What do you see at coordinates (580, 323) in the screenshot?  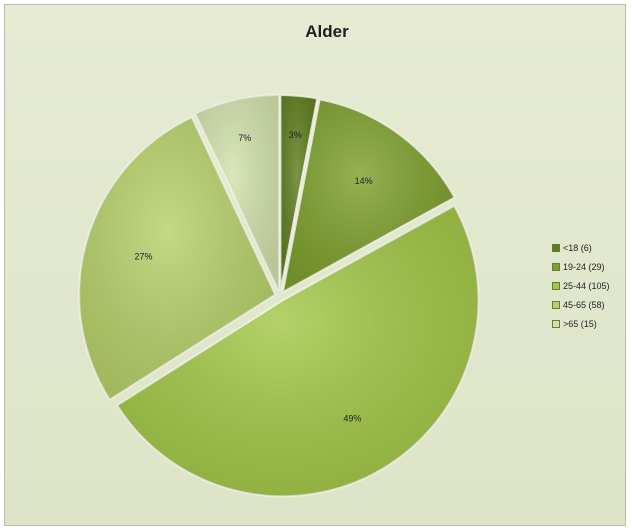 I see `legend-label-over-65: >65 (15)` at bounding box center [580, 323].